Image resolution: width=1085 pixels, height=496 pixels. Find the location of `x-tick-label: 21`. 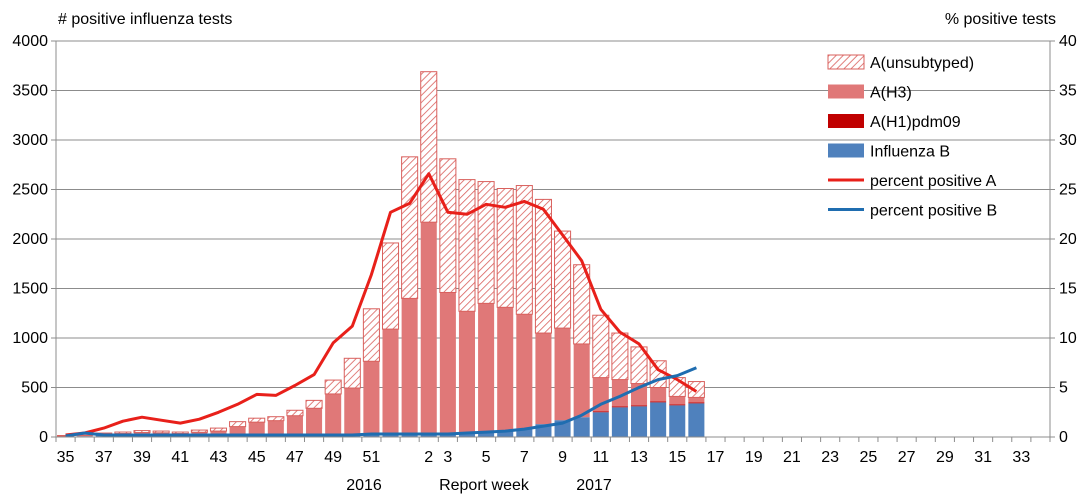

x-tick-label: 21 is located at coordinates (792, 457).